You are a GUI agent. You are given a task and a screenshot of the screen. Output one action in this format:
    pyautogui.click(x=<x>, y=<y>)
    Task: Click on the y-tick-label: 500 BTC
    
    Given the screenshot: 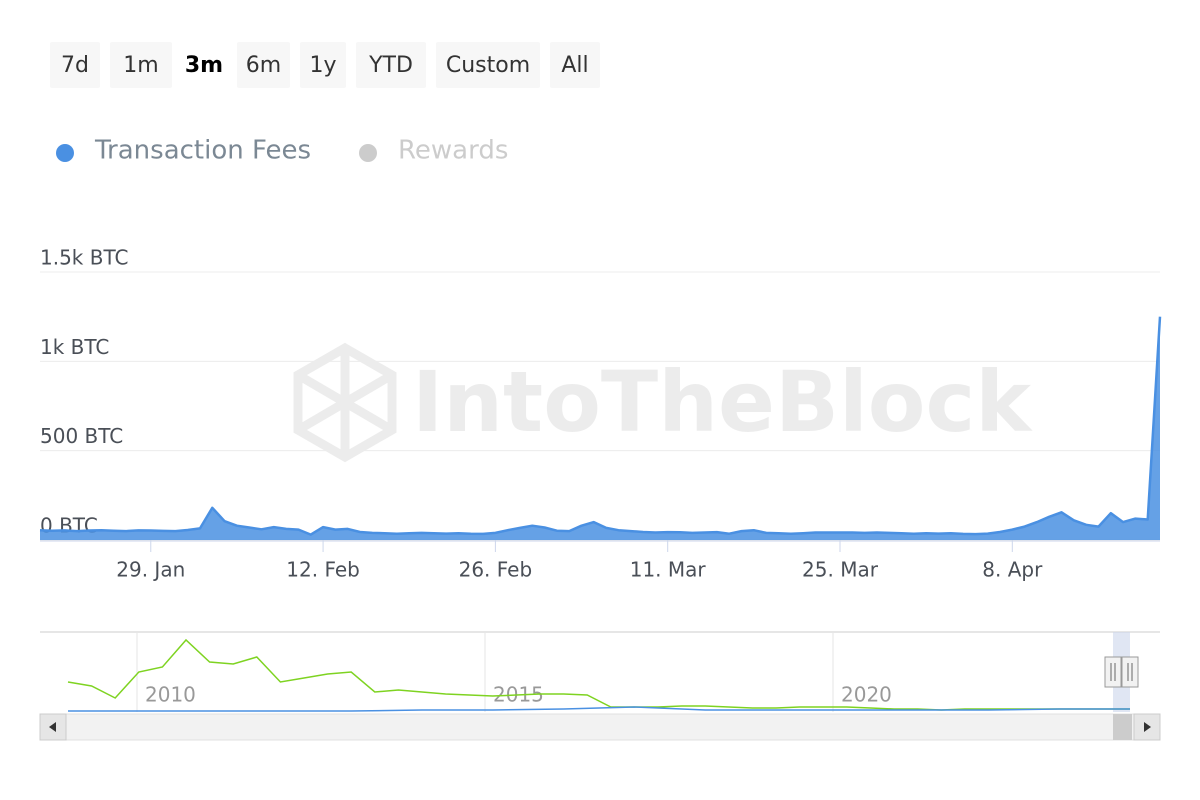 What is the action you would take?
    pyautogui.click(x=81, y=436)
    